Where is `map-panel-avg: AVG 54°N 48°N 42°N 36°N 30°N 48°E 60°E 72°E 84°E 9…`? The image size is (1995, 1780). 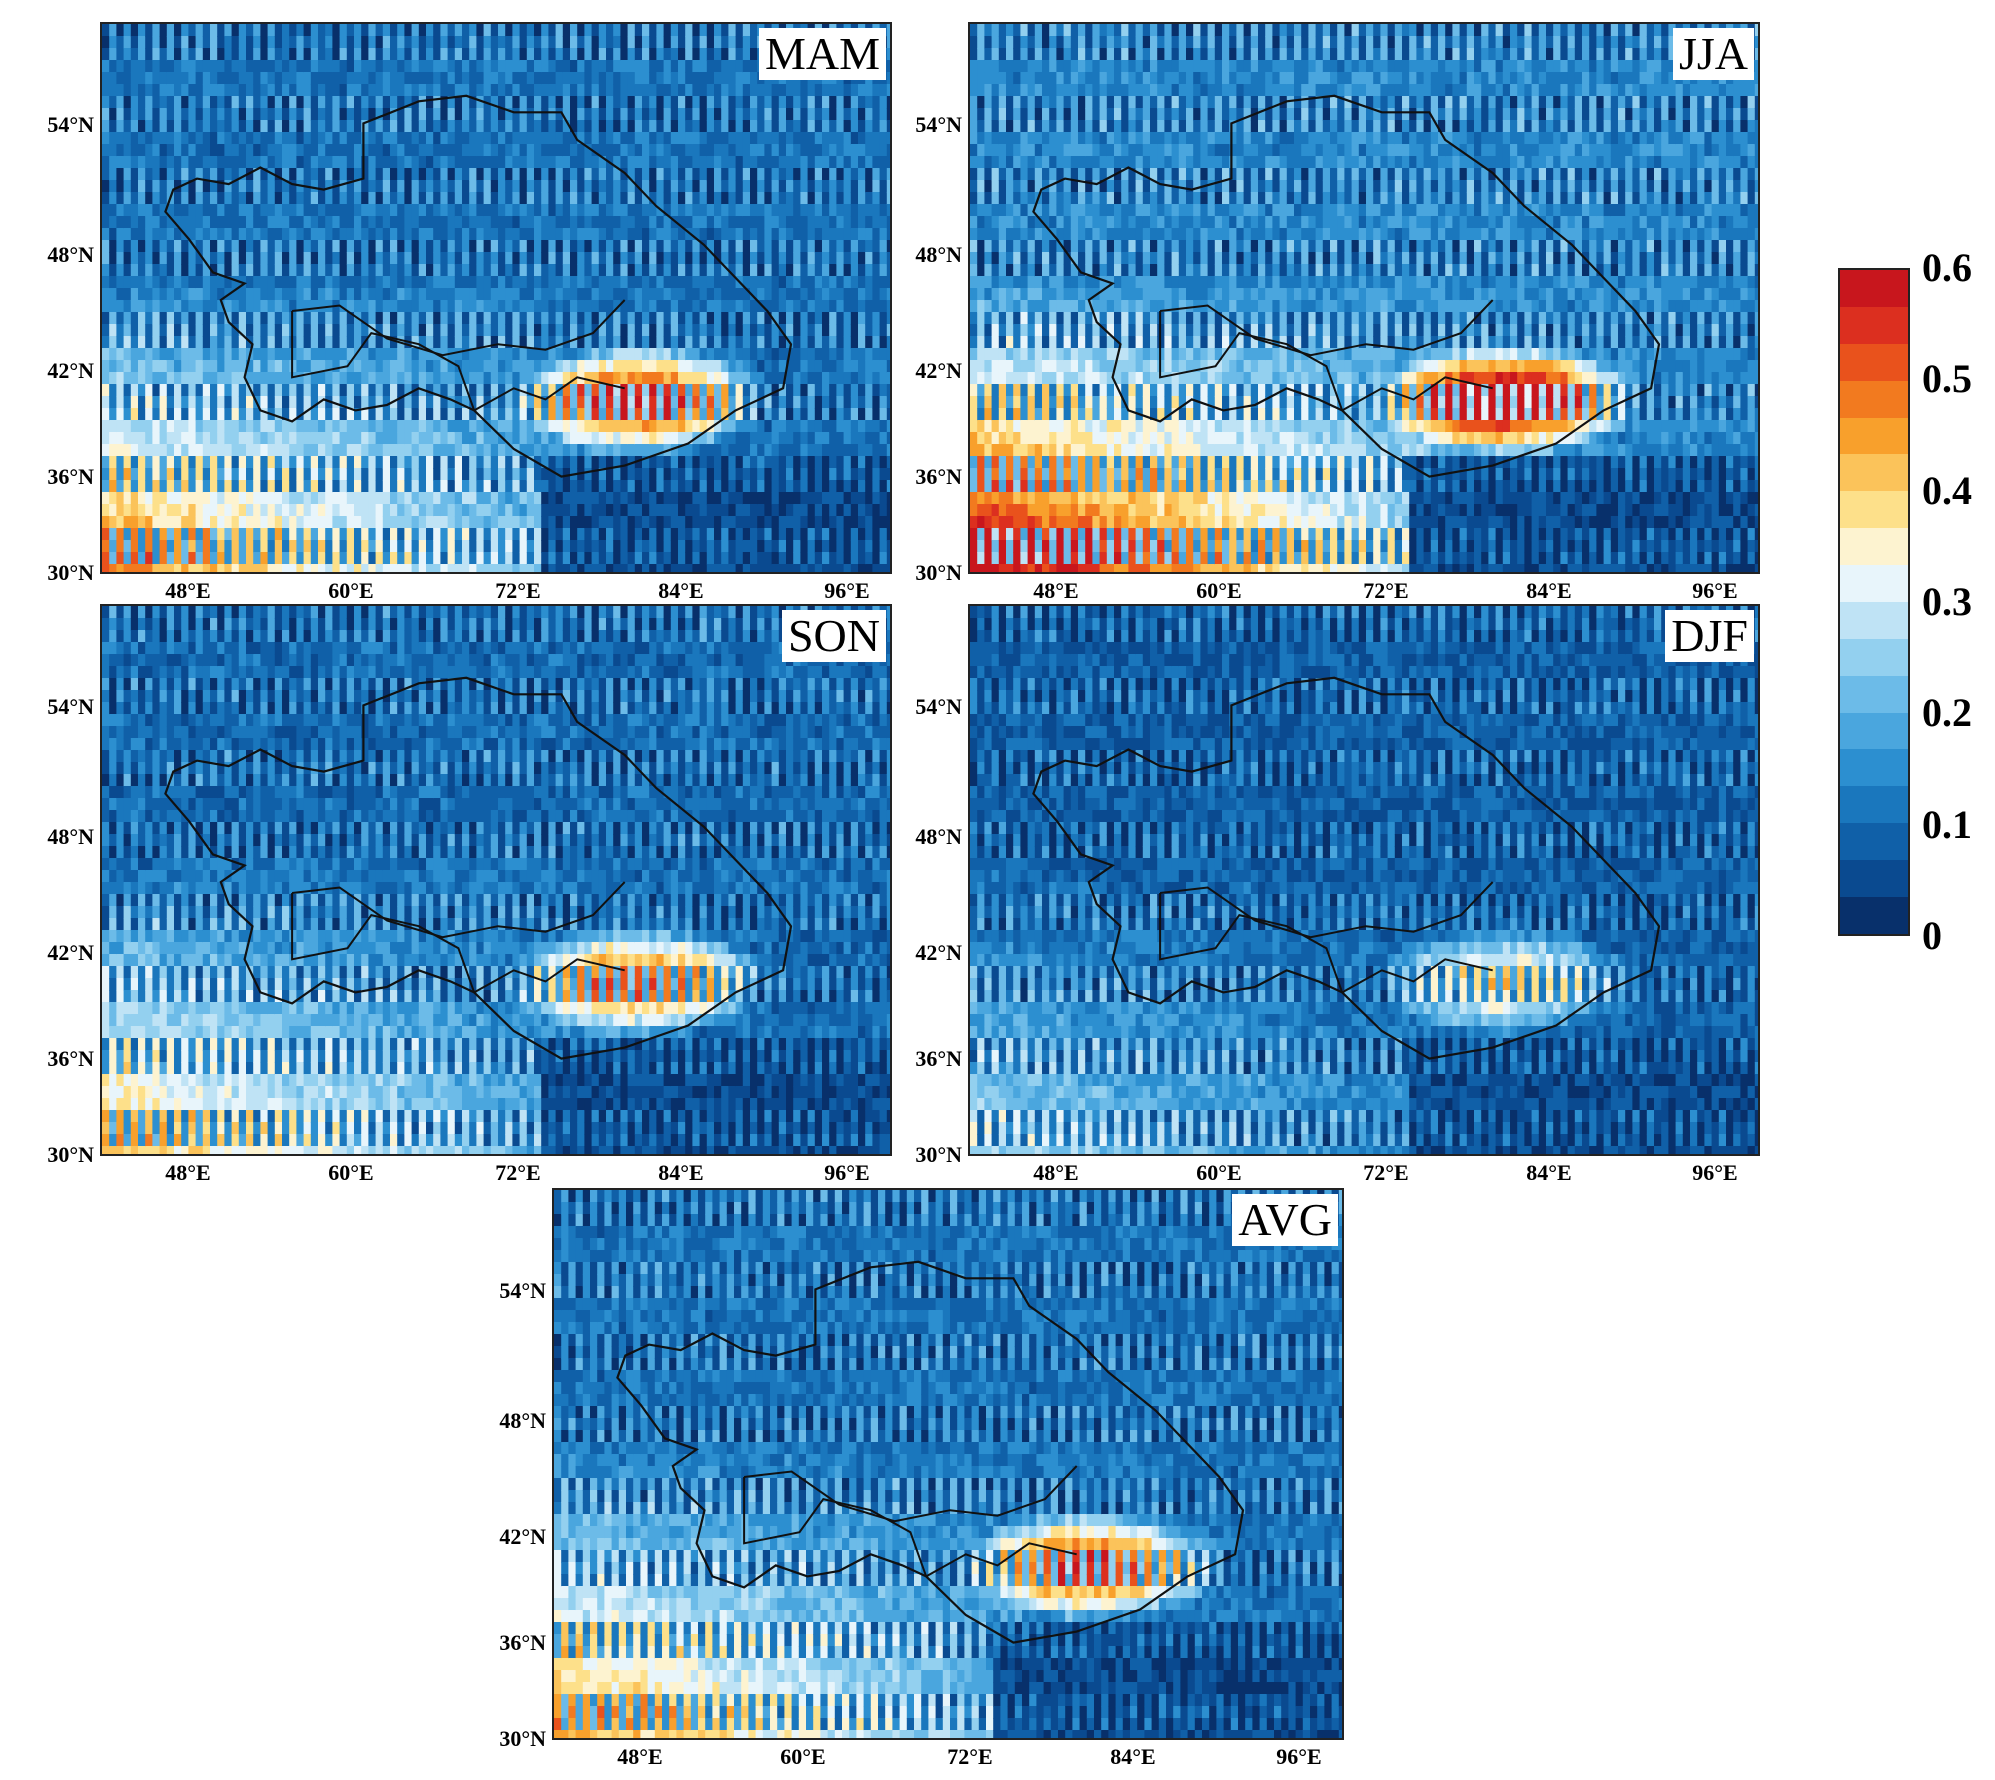 map-panel-avg: AVG 54°N 48°N 42°N 36°N 30°N 48°E 60°E 72°E 84°E 9… is located at coordinates (926, 1484).